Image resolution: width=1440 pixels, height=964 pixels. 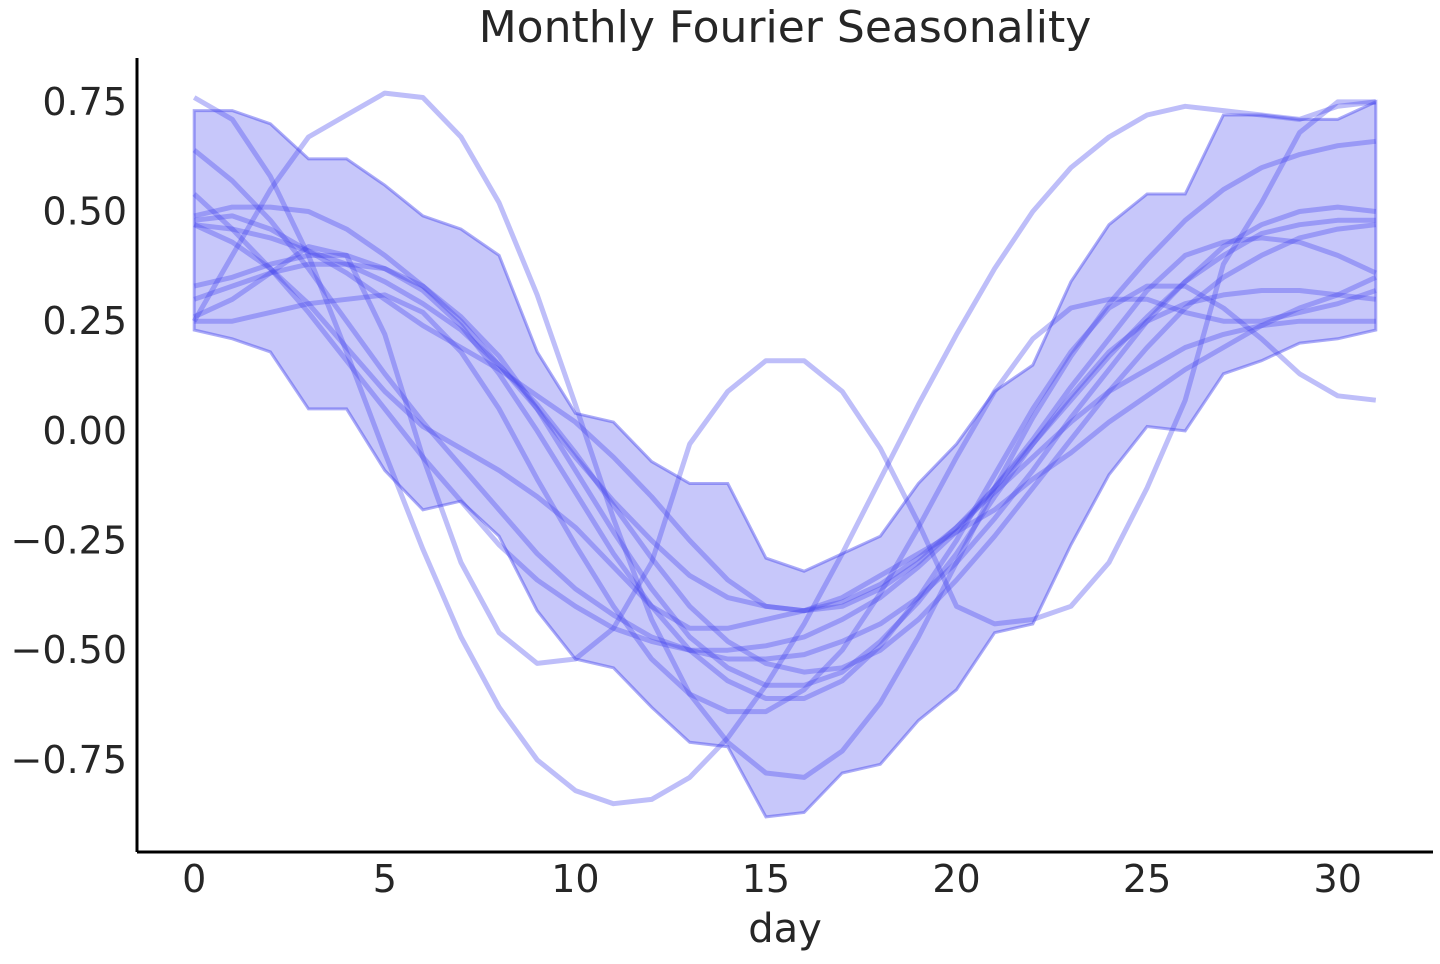 What do you see at coordinates (69, 650) in the screenshot?
I see `y-tick-label: −0.50` at bounding box center [69, 650].